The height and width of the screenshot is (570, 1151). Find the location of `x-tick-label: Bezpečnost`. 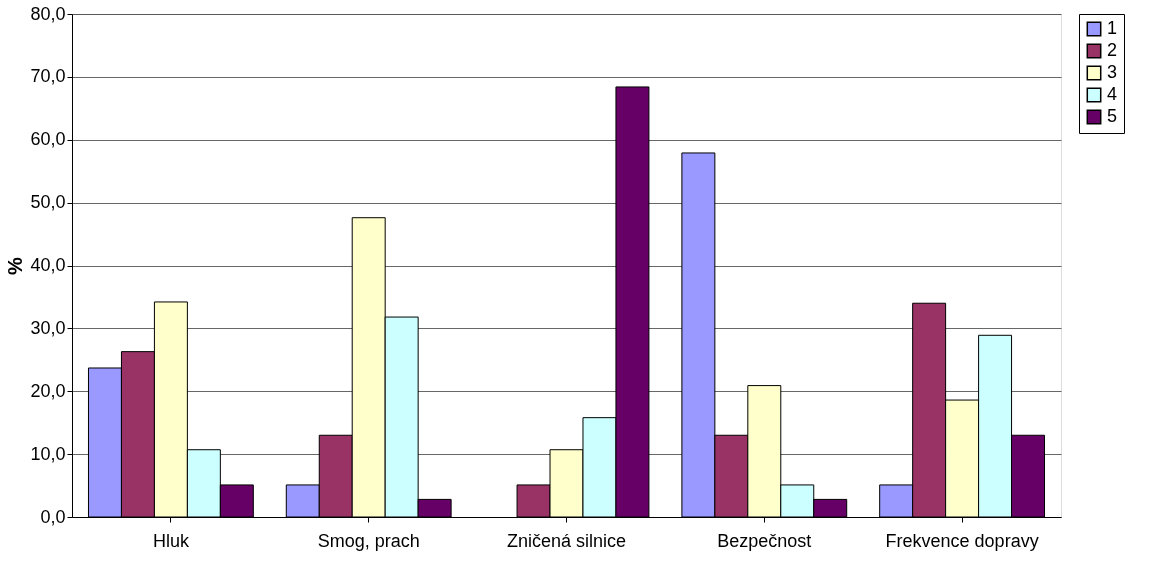

x-tick-label: Bezpečnost is located at coordinates (764, 540).